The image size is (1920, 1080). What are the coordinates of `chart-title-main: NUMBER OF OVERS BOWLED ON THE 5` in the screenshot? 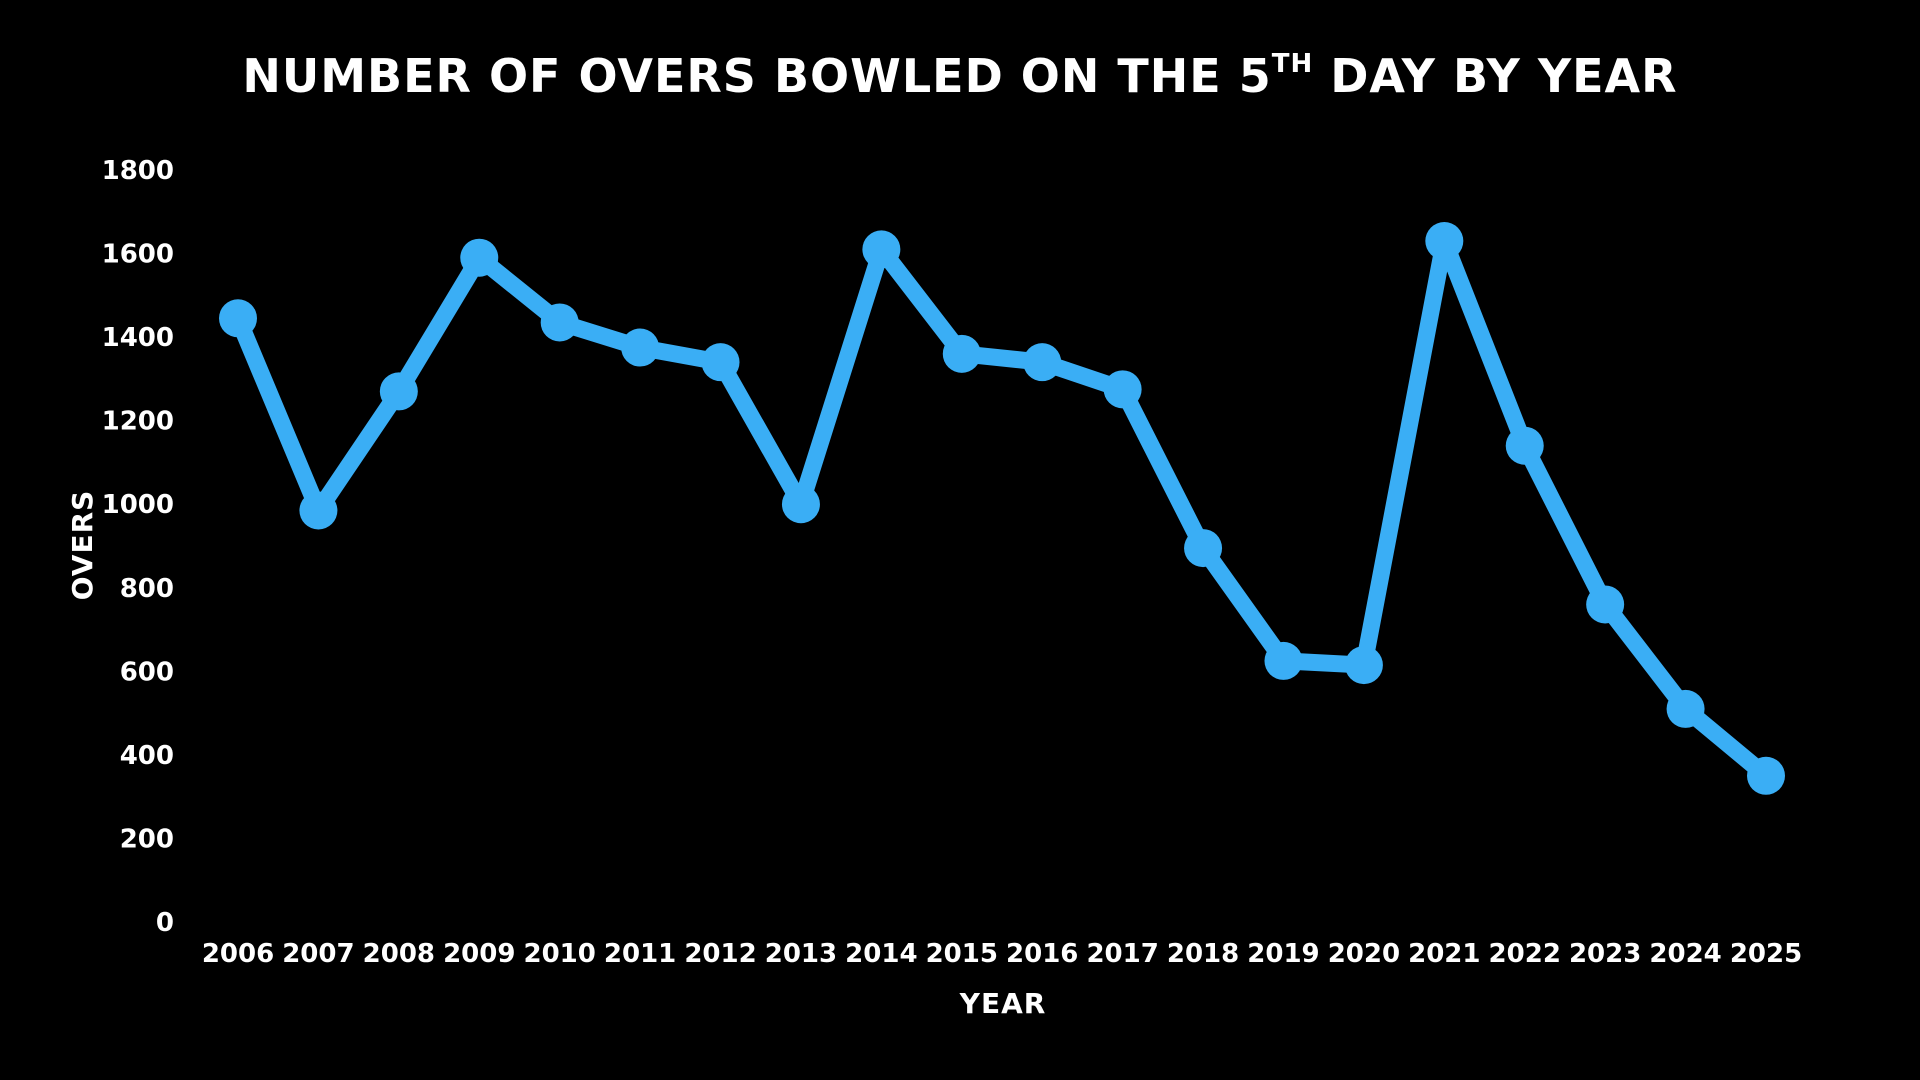 It's located at (756, 76).